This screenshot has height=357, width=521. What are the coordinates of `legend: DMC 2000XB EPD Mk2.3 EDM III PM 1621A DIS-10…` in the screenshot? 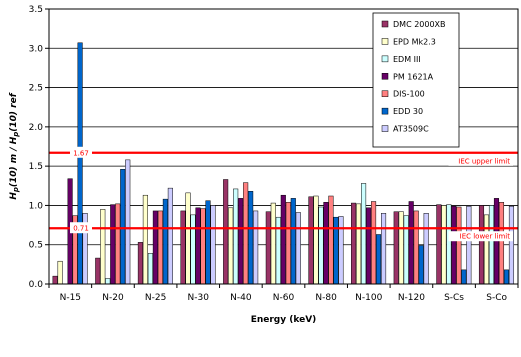 It's located at (416, 80).